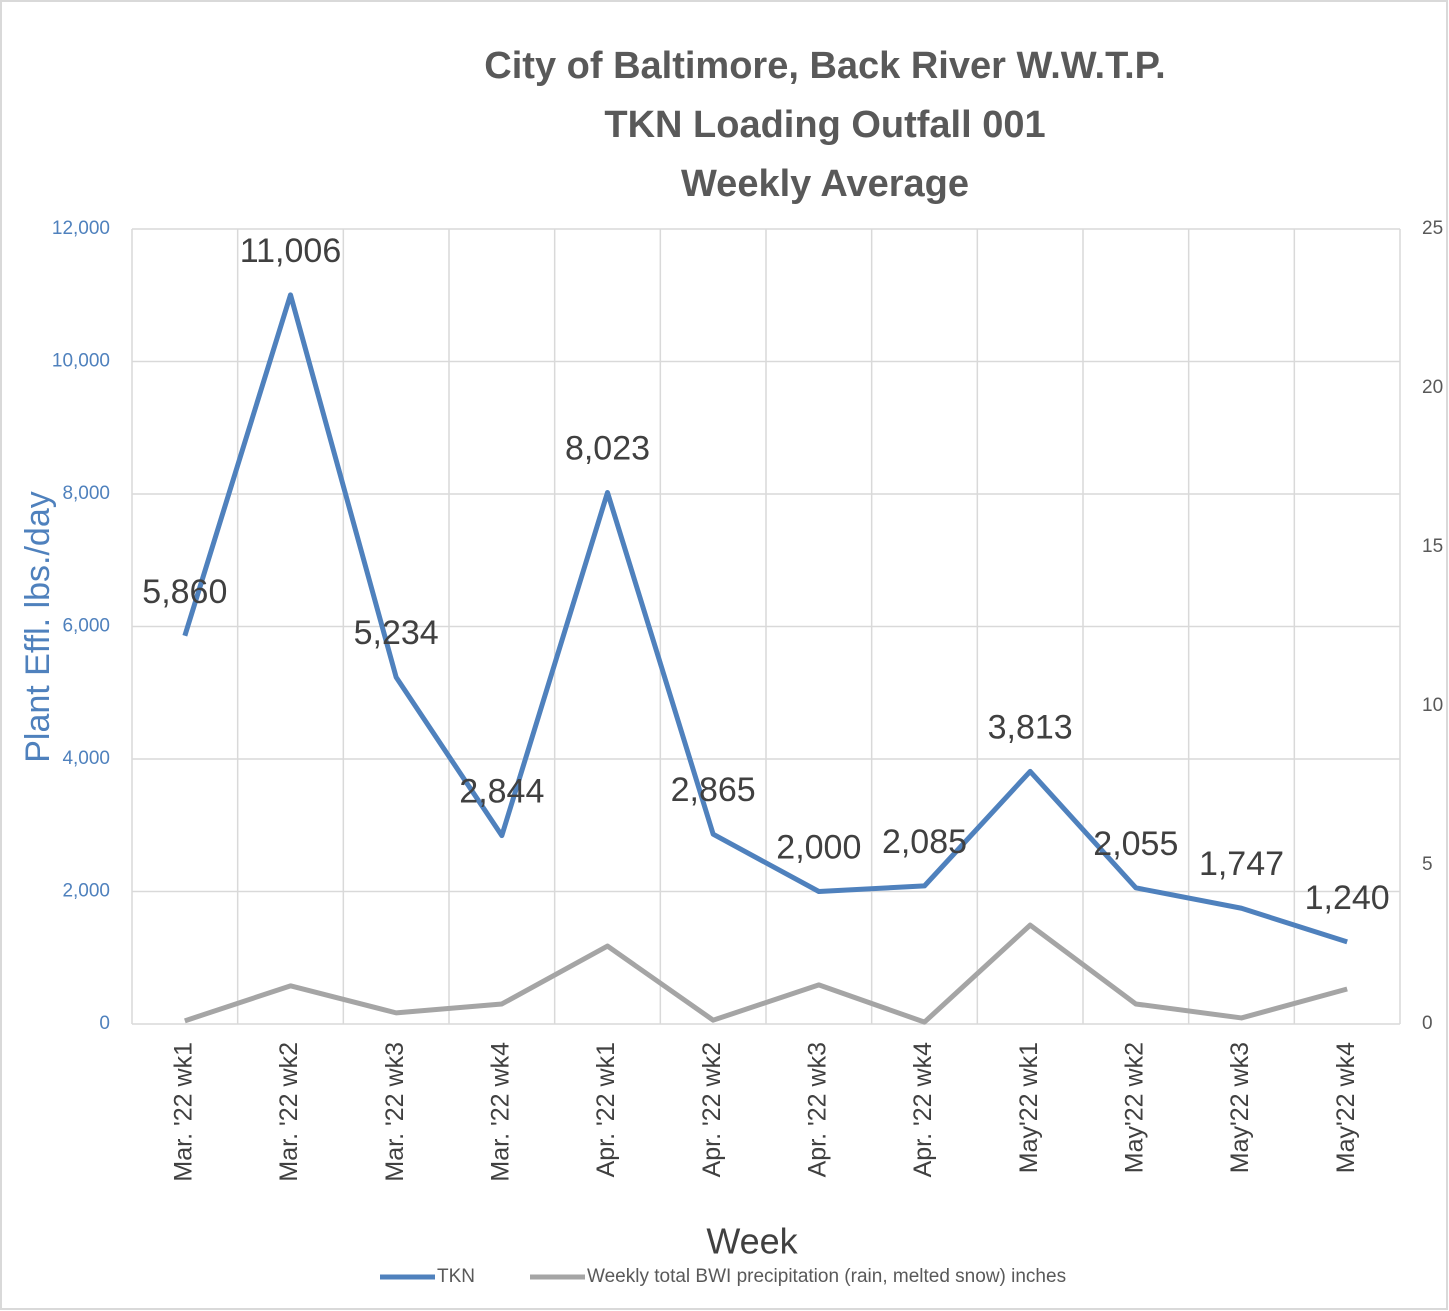 This screenshot has width=1449, height=1311. I want to click on y2-tick-label: 10, so click(1432, 705).